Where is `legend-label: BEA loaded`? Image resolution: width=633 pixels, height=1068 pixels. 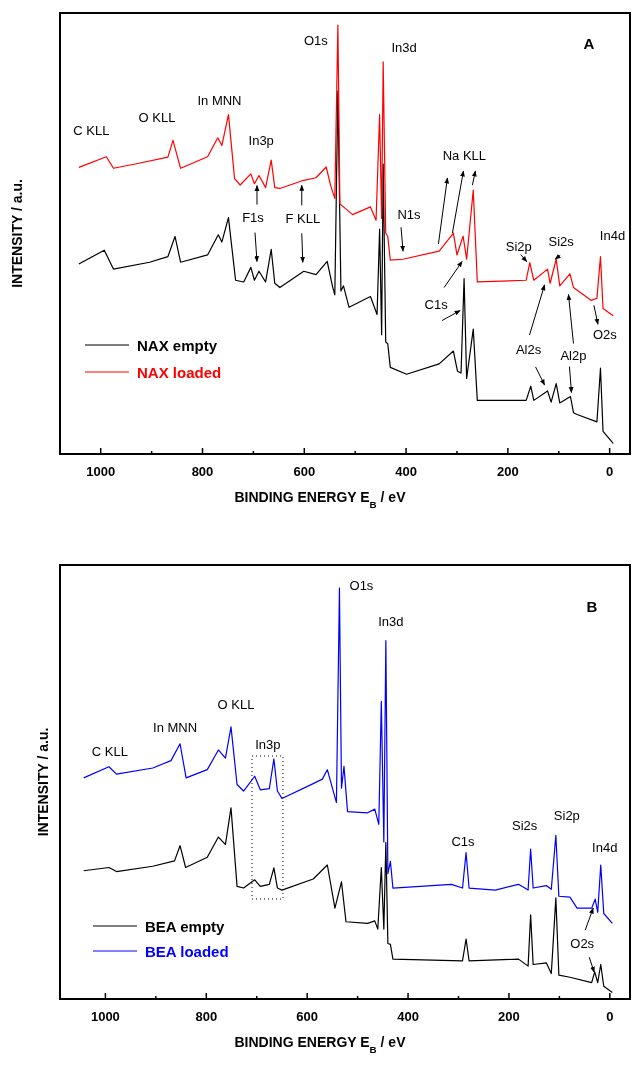
legend-label: BEA loaded is located at coordinates (187, 951).